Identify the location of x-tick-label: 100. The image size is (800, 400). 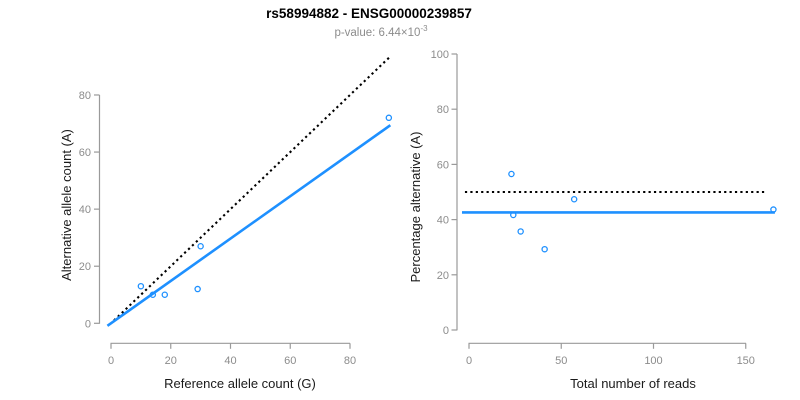
(653, 361).